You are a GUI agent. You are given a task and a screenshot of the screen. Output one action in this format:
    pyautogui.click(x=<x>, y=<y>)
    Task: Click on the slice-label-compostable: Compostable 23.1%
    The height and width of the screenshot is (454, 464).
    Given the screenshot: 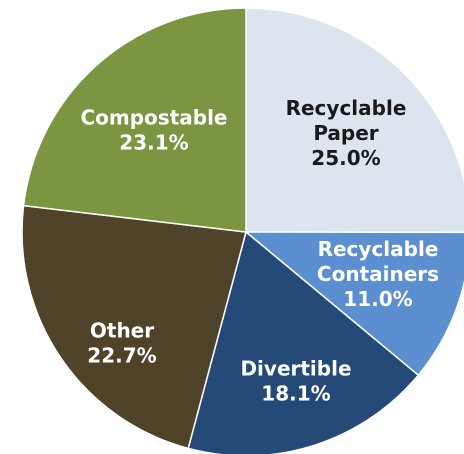 What is the action you would take?
    pyautogui.click(x=153, y=129)
    